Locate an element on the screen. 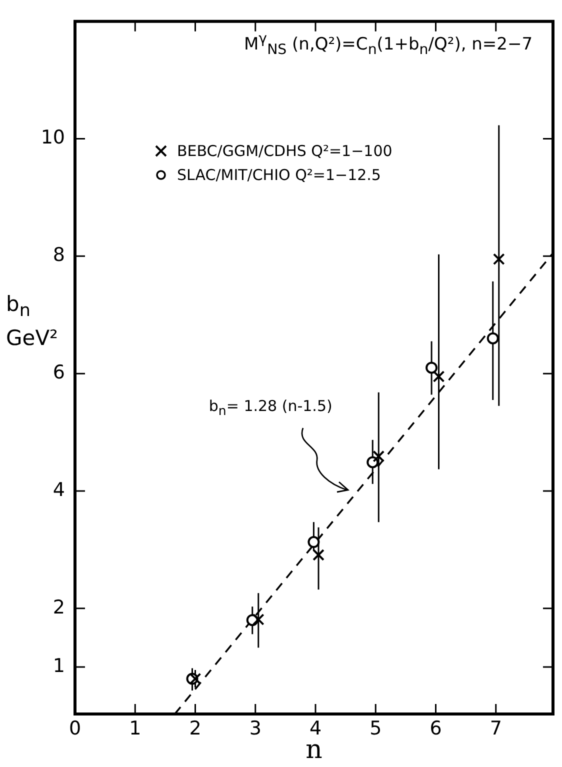 The width and height of the screenshot is (562, 767). x-tick-label: 1 is located at coordinates (135, 728).